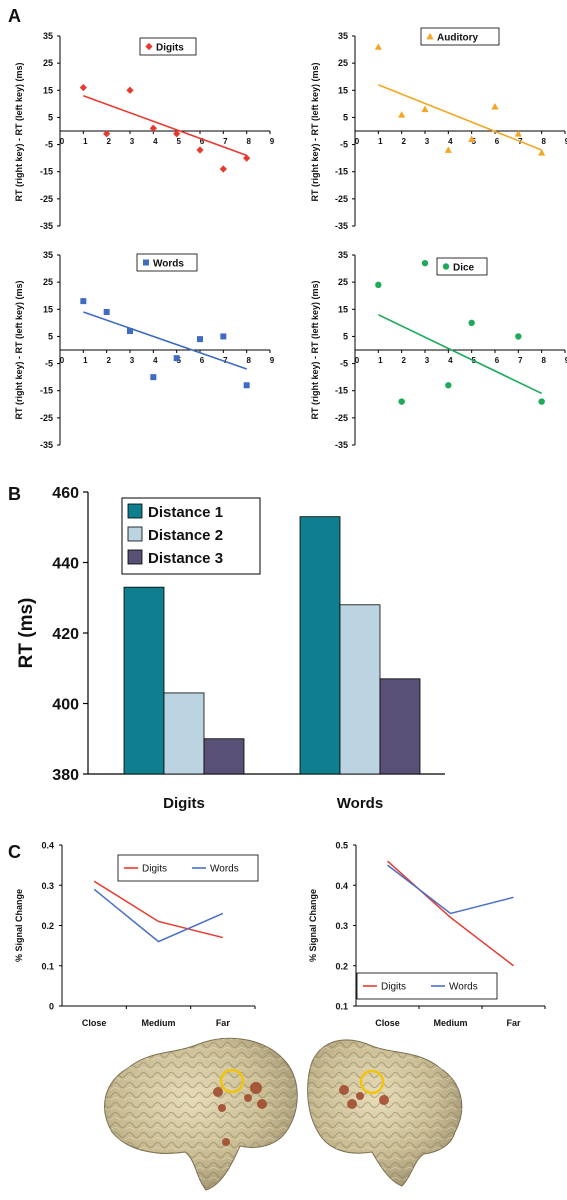 This screenshot has height=1200, width=567. What do you see at coordinates (427, 360) in the screenshot?
I see `a-dice-x-tick-label: 3` at bounding box center [427, 360].